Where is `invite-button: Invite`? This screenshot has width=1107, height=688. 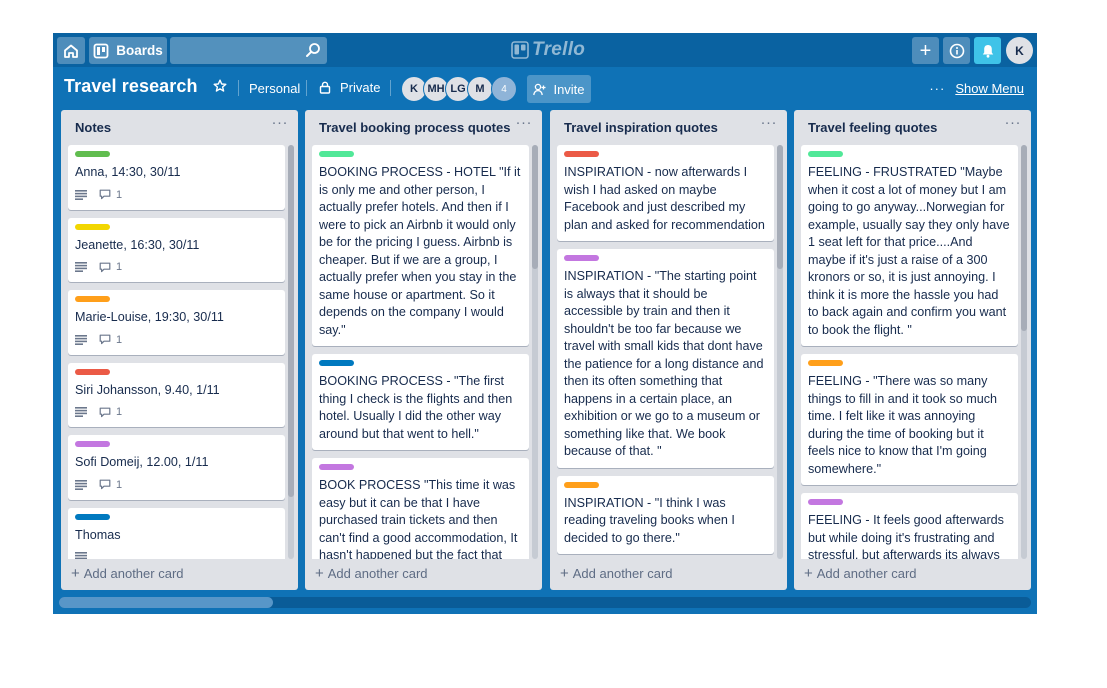
invite-button: Invite is located at coordinates (559, 89).